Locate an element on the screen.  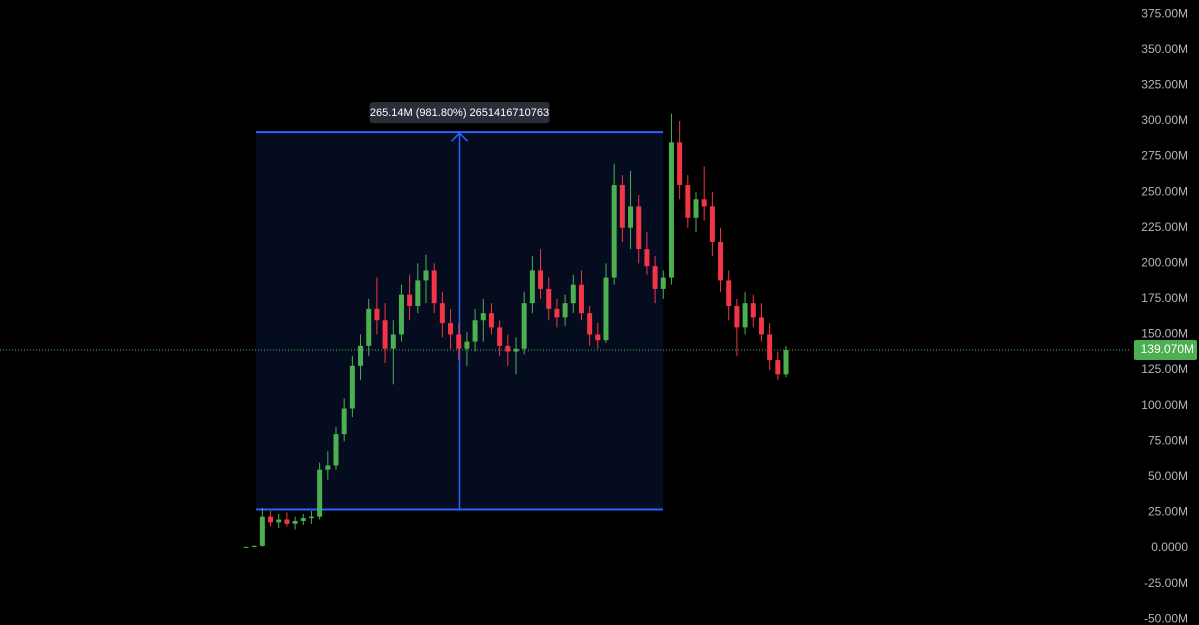
y-tick-label: 125.00M is located at coordinates (1164, 369).